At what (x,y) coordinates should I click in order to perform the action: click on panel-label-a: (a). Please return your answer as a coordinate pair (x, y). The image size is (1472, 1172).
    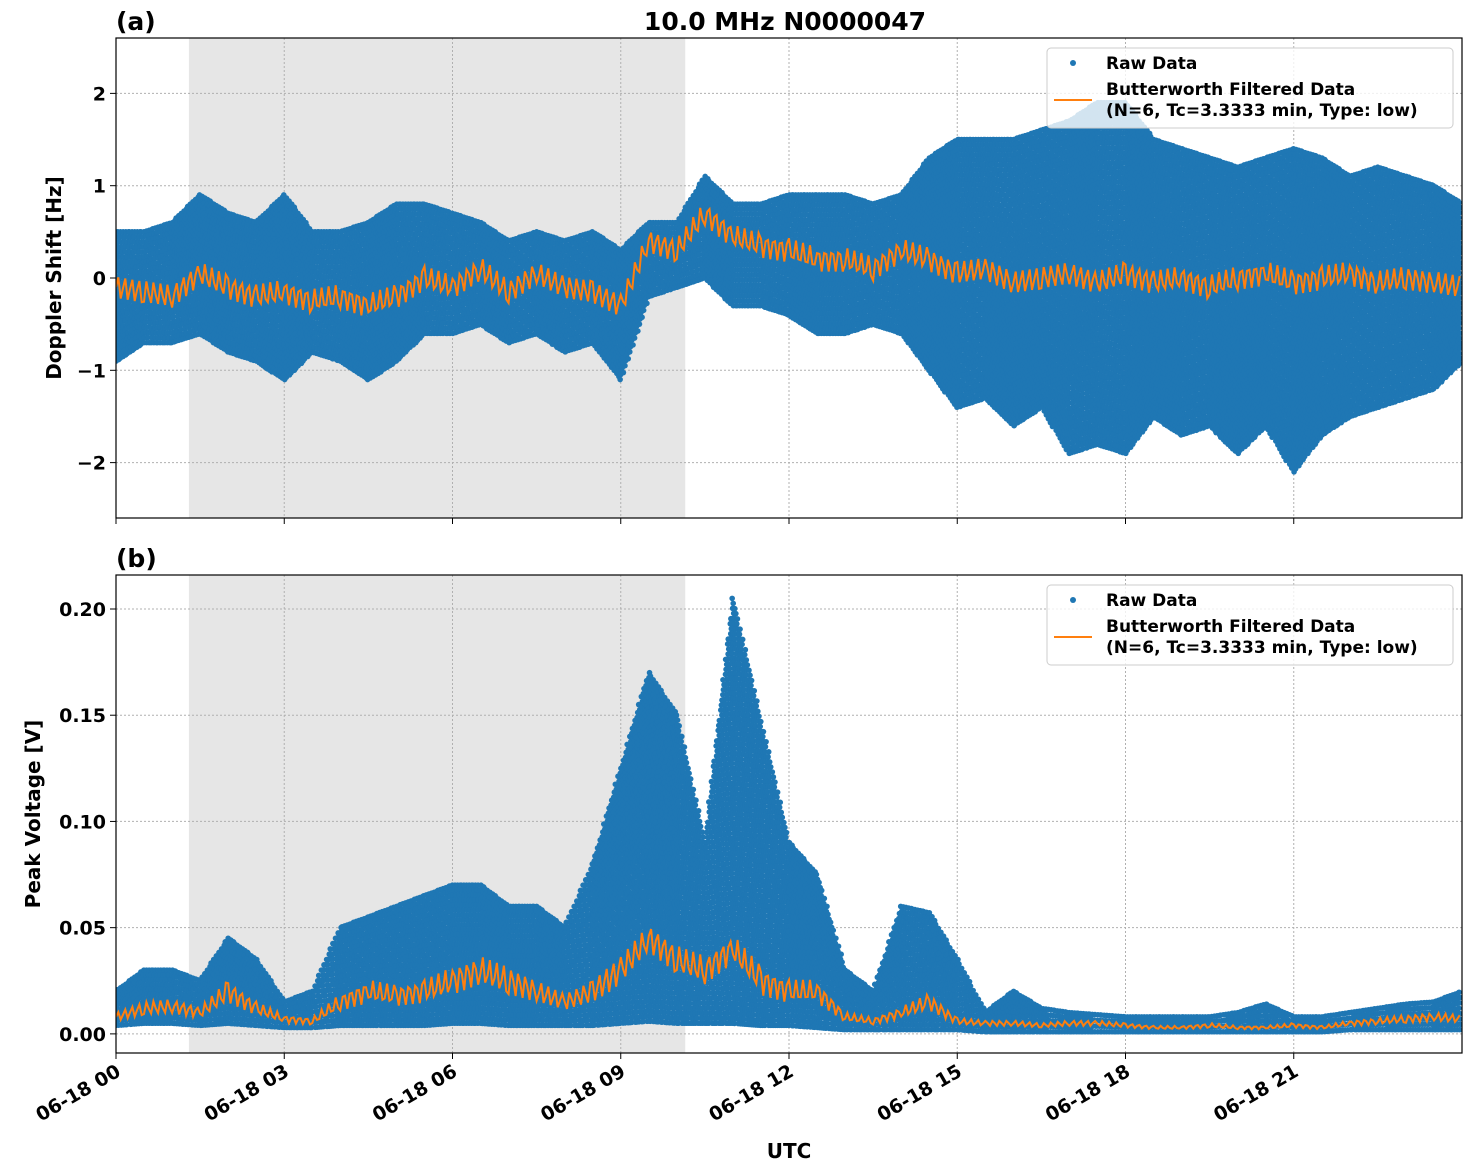
    Looking at the image, I should click on (136, 21).